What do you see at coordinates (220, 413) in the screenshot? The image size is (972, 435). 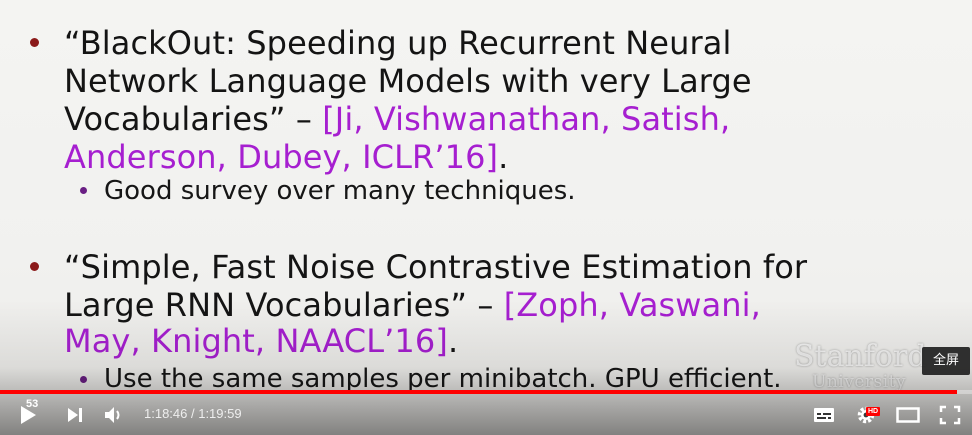 I see `time-total: 1:19:59` at bounding box center [220, 413].